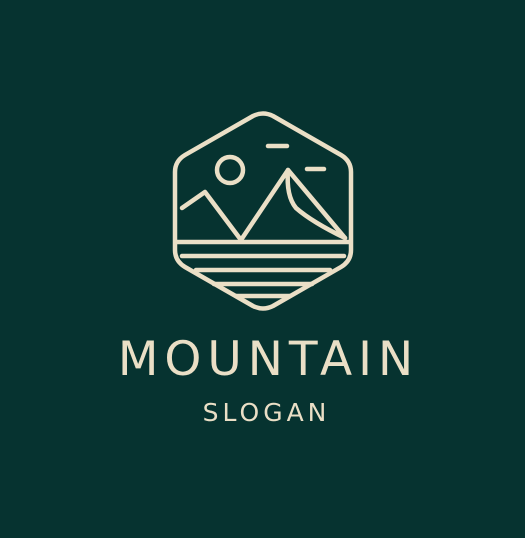 Image resolution: width=525 pixels, height=538 pixels. What do you see at coordinates (263, 211) in the screenshot?
I see `hexagon-frame` at bounding box center [263, 211].